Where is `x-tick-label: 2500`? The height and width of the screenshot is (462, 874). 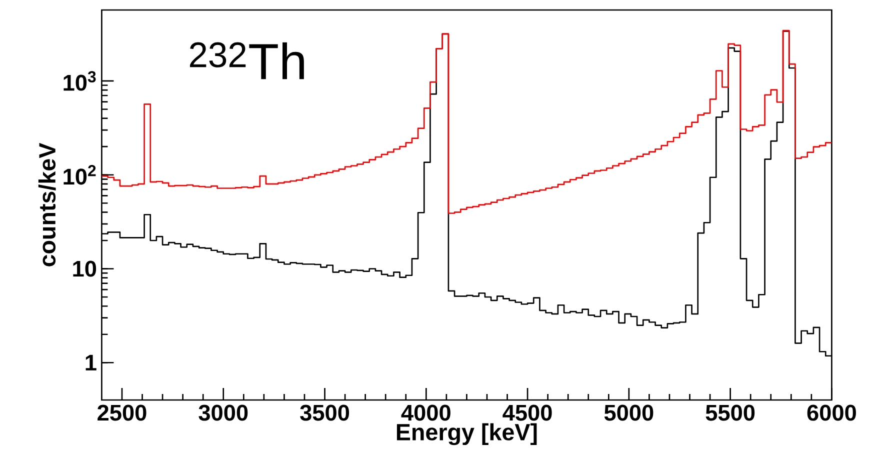
x-tick-label: 2500 is located at coordinates (122, 412).